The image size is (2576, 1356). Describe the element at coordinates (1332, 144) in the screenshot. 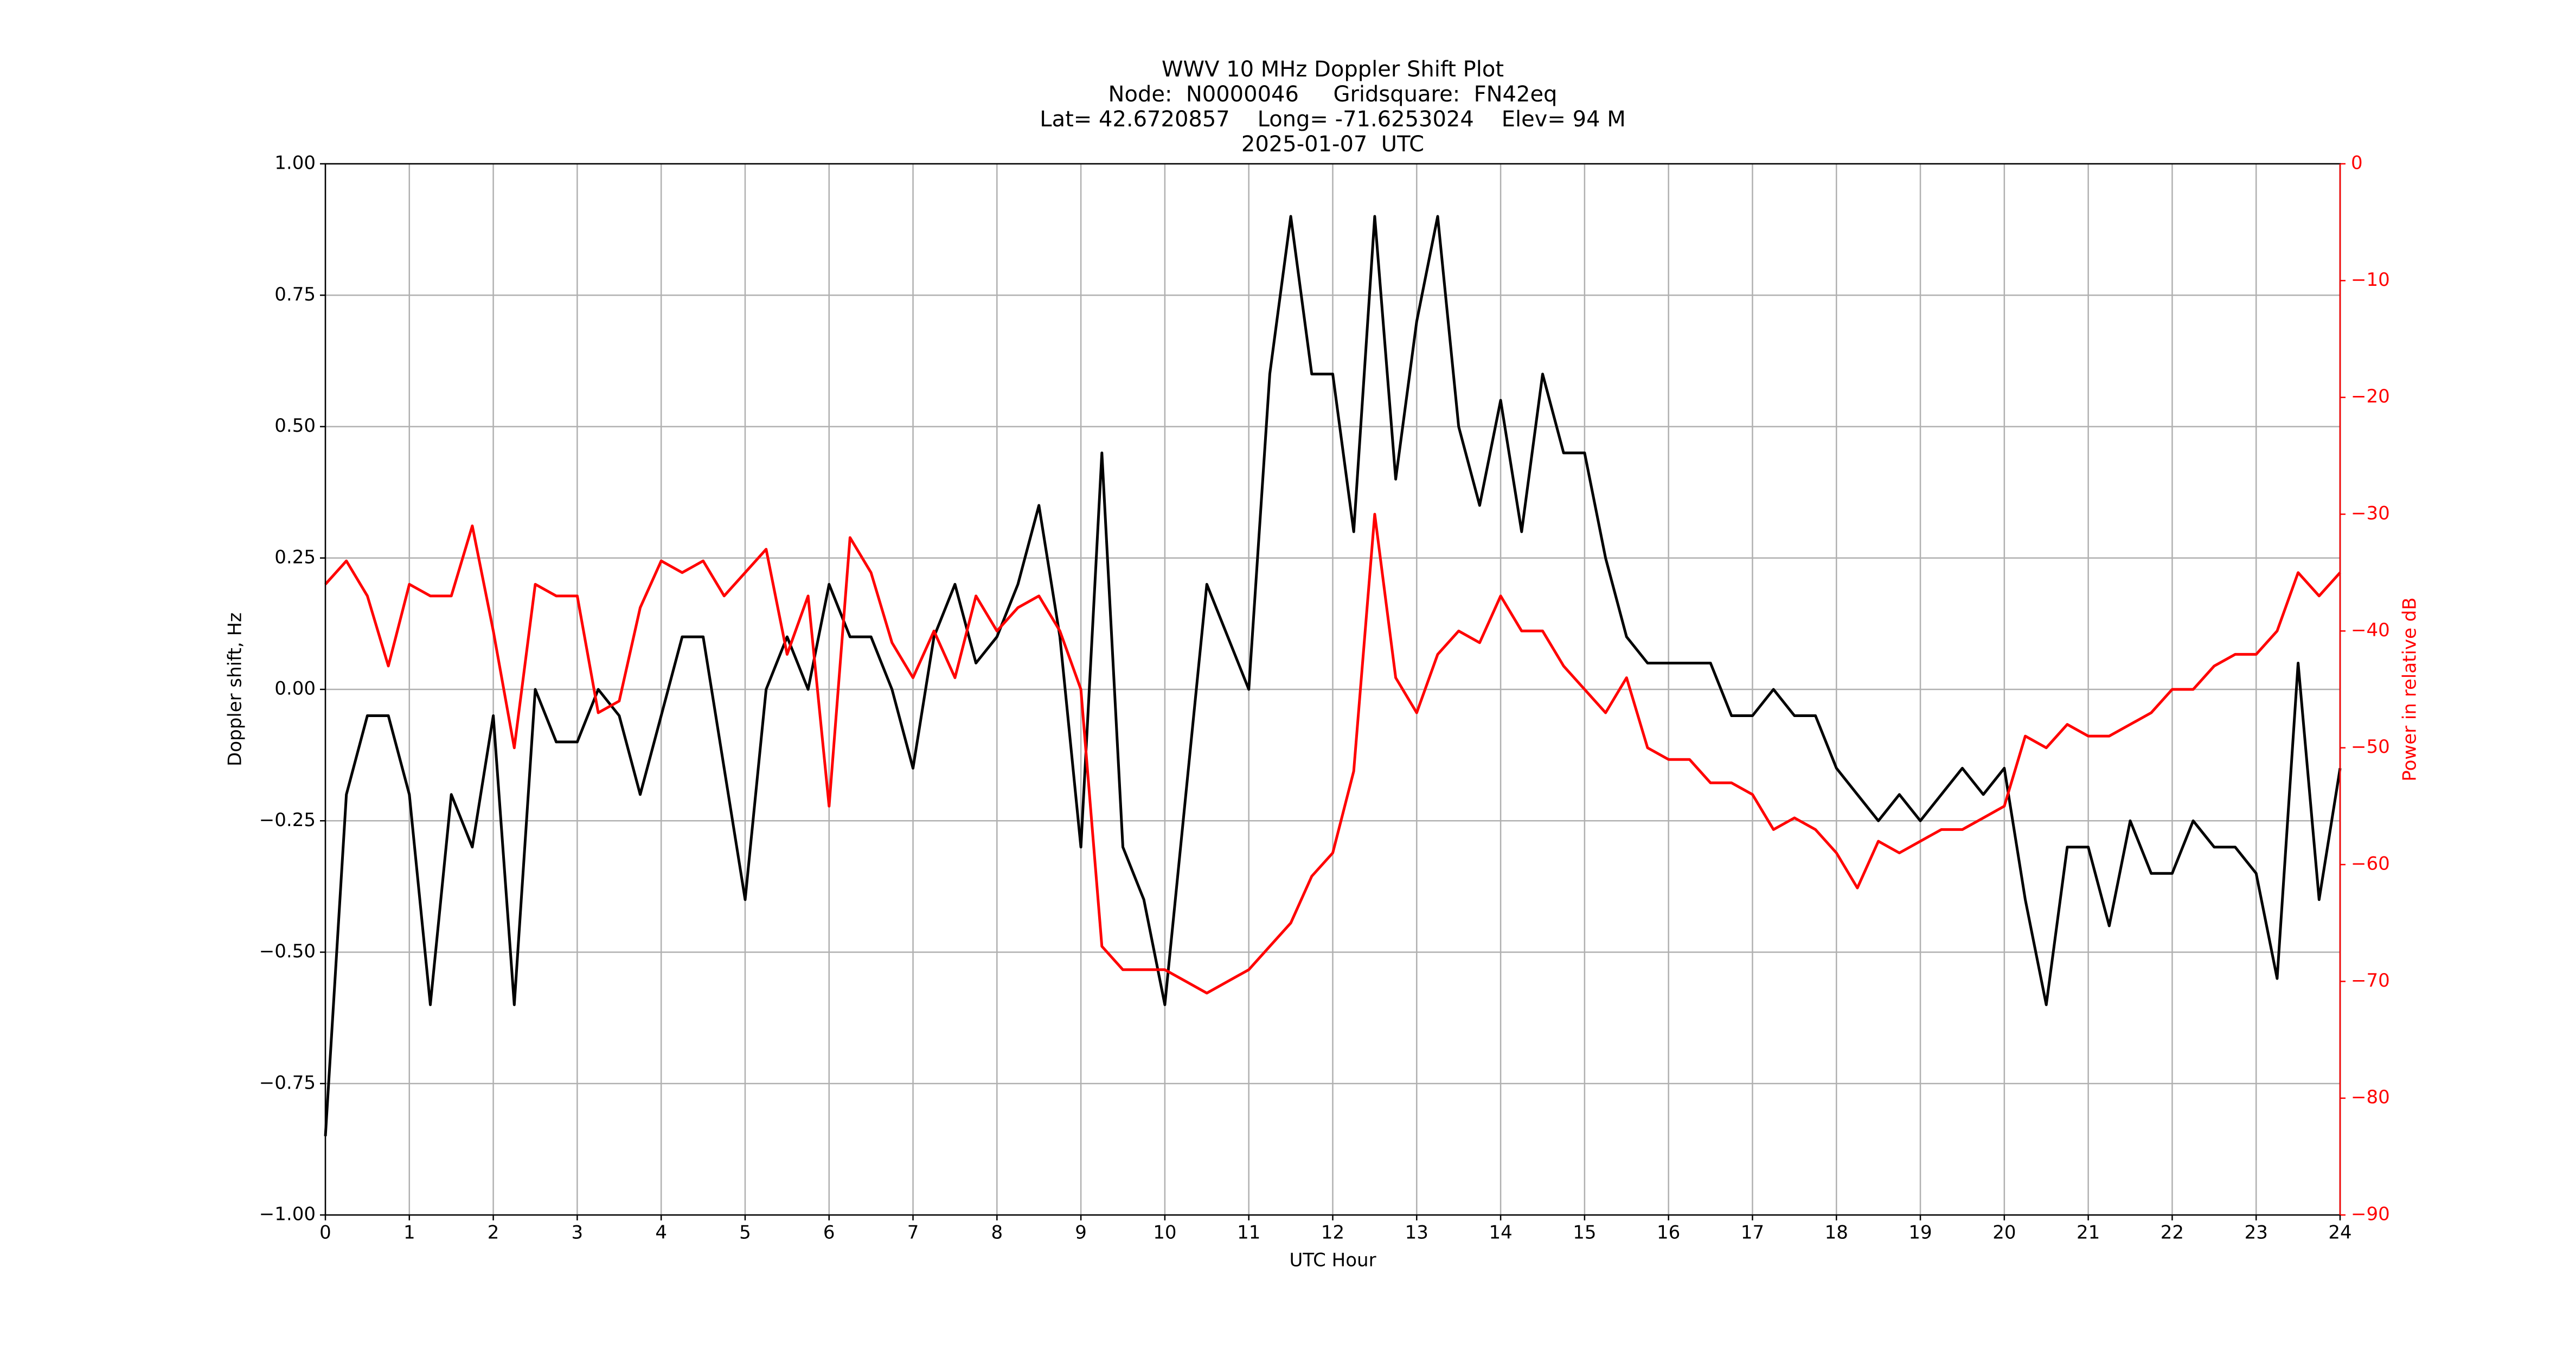

I see `chart-title: 2025-01-07 UTC` at that location.